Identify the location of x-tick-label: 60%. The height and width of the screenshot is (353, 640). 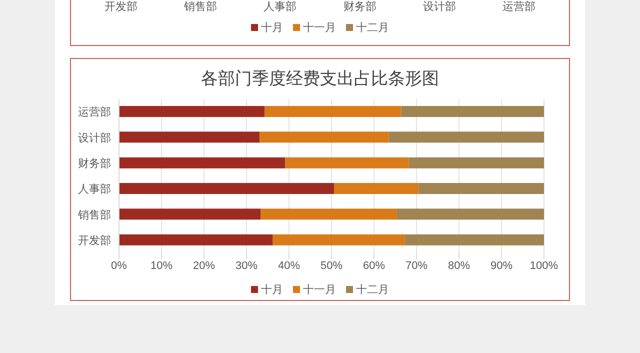
(374, 266).